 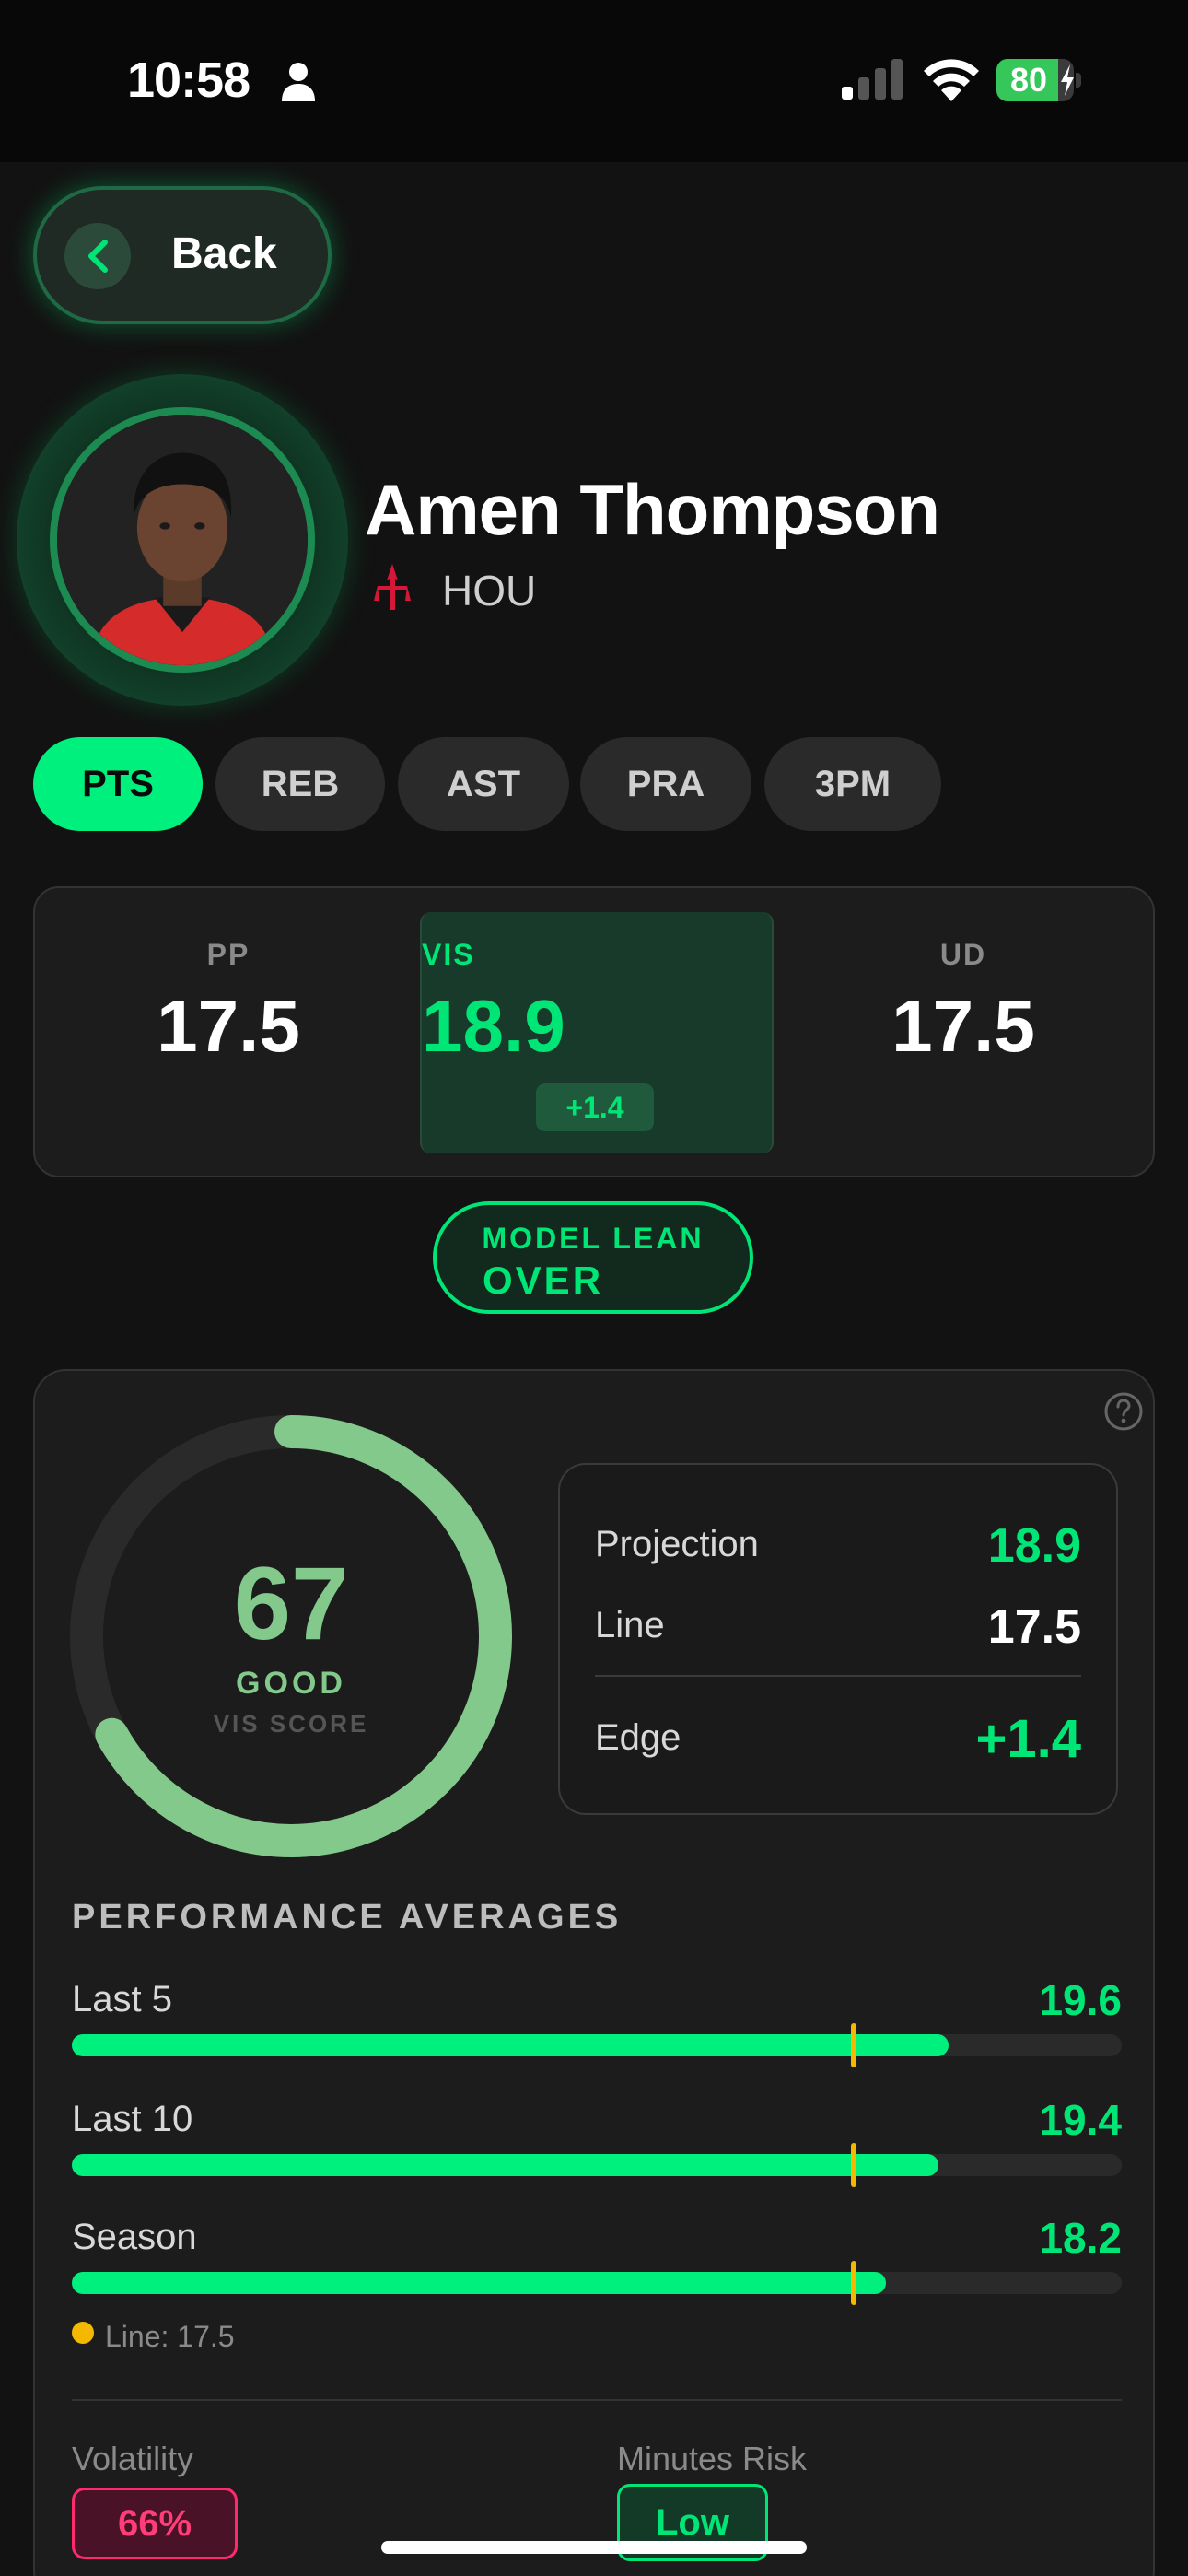 I want to click on volatility-label: Volatility, so click(x=133, y=2458).